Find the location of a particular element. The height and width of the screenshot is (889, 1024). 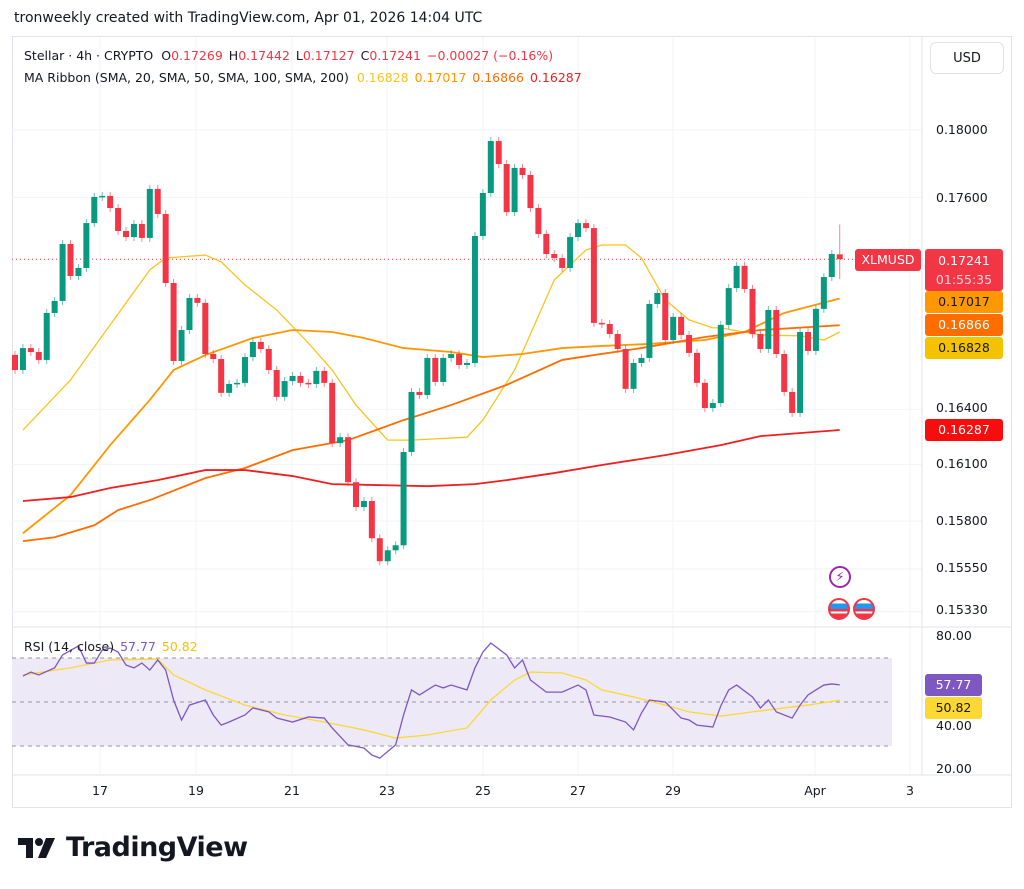

rsi-tick: 80.00 is located at coordinates (954, 635).